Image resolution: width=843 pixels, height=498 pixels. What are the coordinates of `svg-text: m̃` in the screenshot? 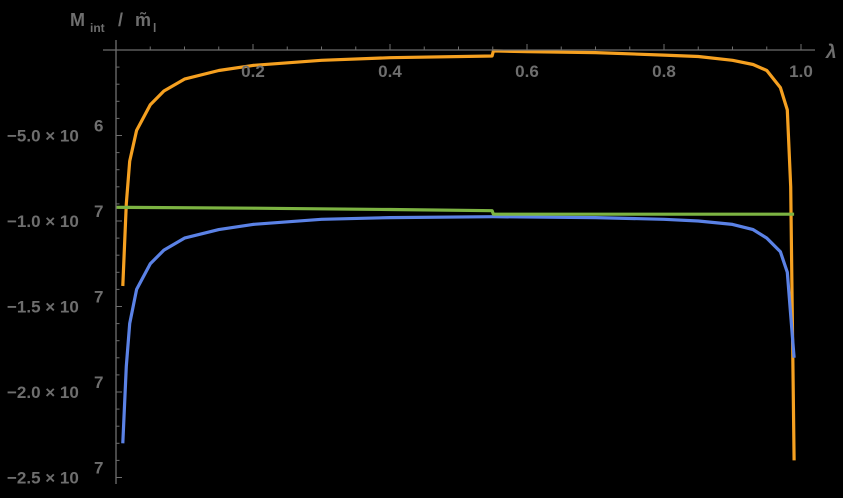 It's located at (143, 20).